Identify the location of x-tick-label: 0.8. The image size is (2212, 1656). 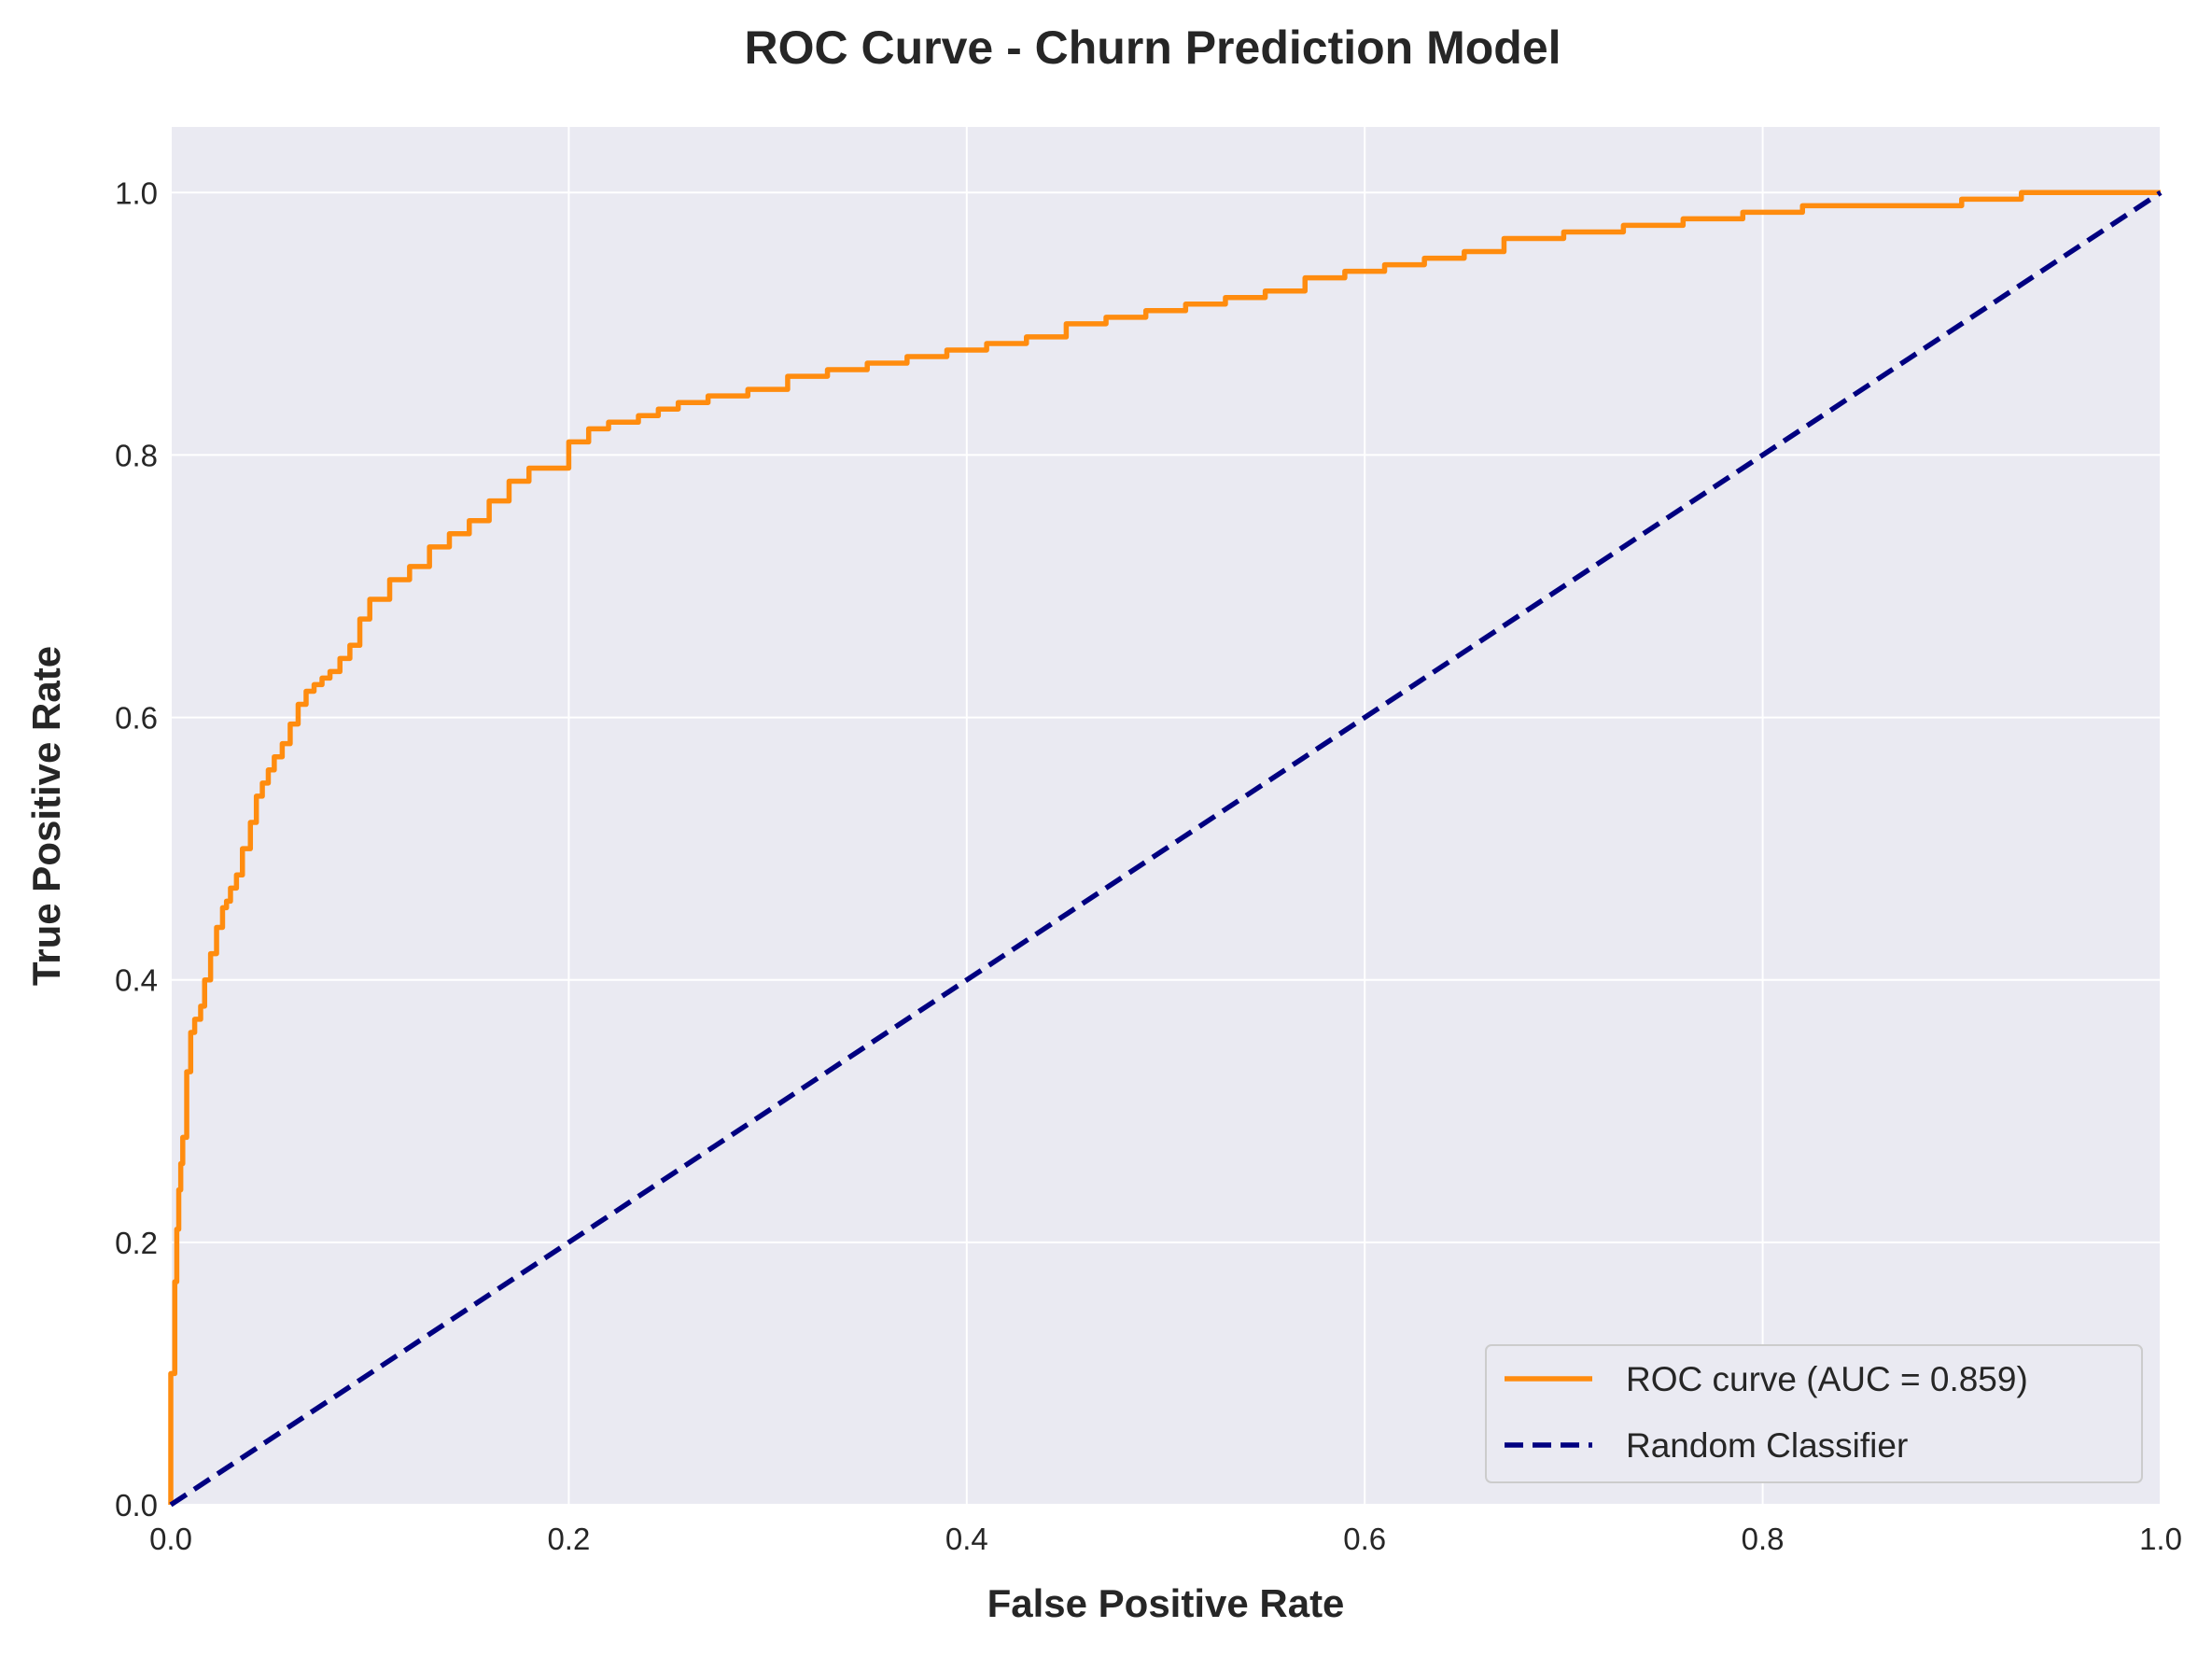
(1763, 1539).